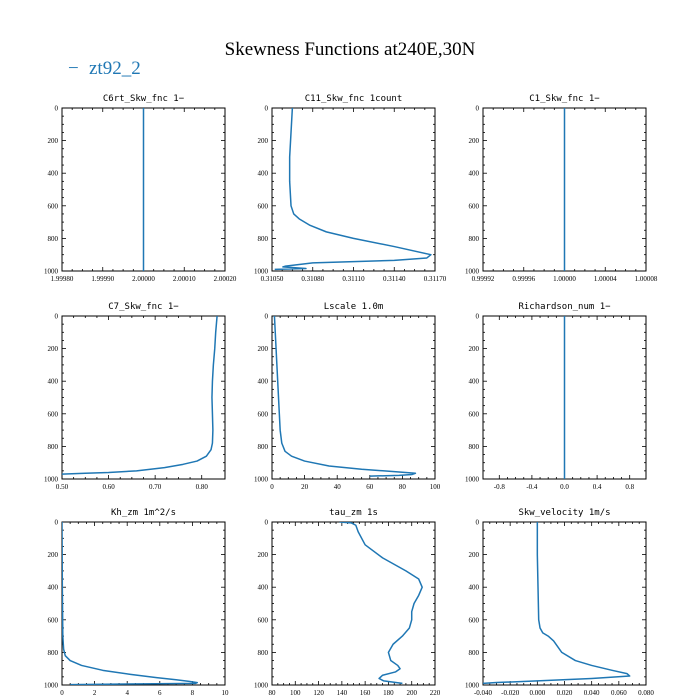  What do you see at coordinates (564, 99) in the screenshot?
I see `panel-title: C1_Skw_fnc 1−` at bounding box center [564, 99].